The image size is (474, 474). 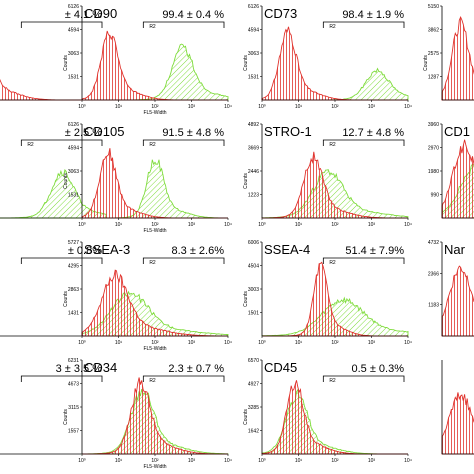 I want to click on y-tick-label: 3003, so click(x=253, y=290).